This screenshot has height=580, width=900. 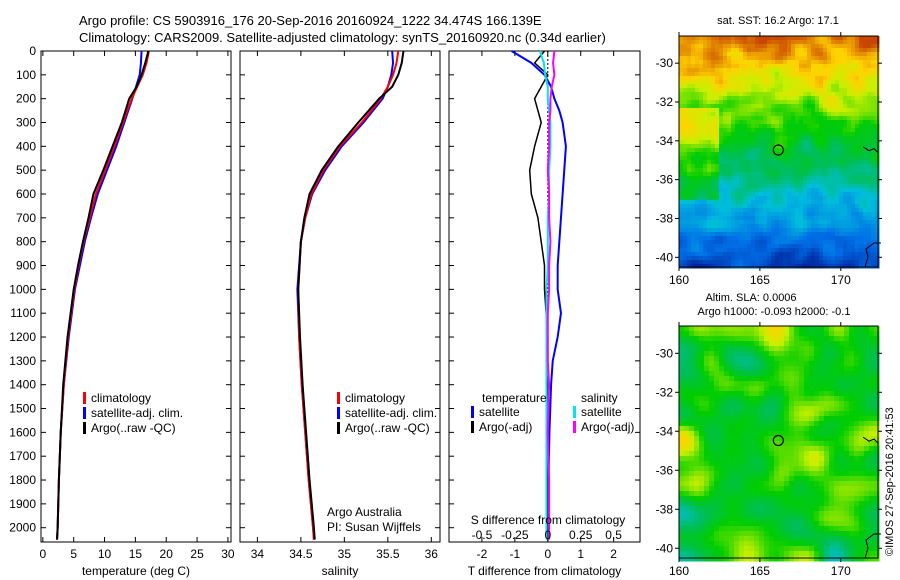 I want to click on lon-tick-label: 170, so click(x=841, y=280).